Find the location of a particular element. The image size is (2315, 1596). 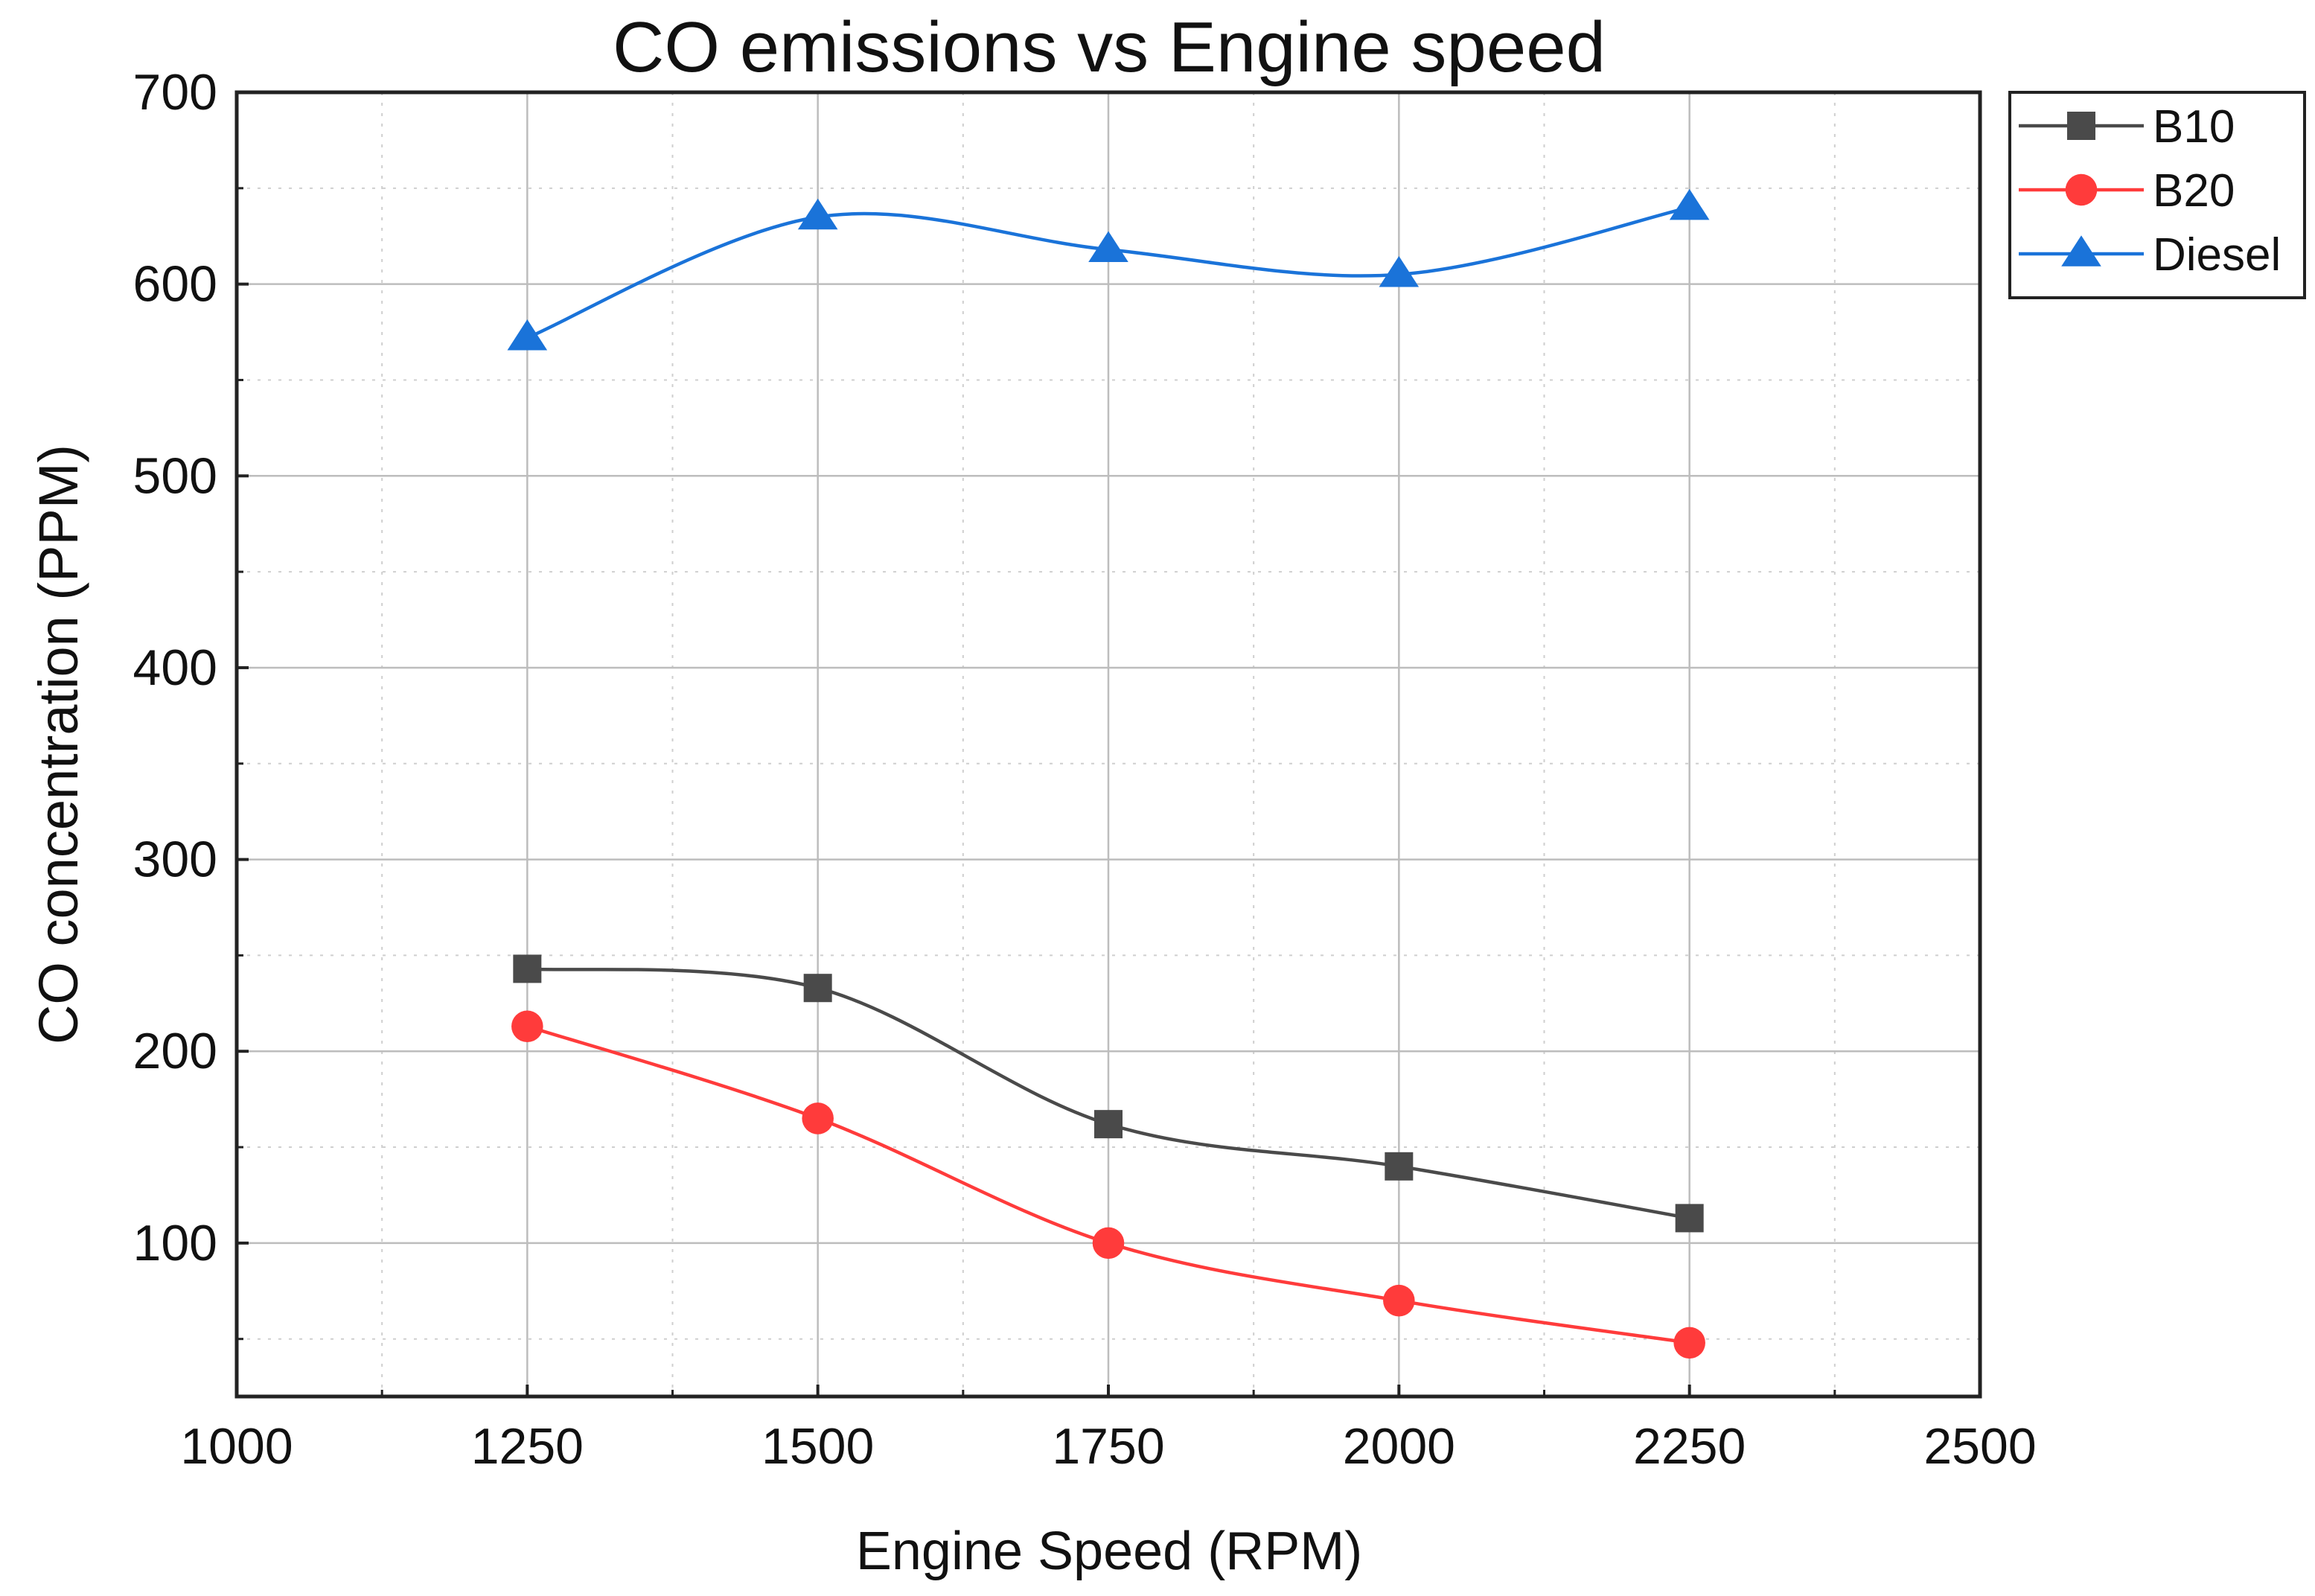

x-tick-label: 1750 is located at coordinates (1108, 1446).